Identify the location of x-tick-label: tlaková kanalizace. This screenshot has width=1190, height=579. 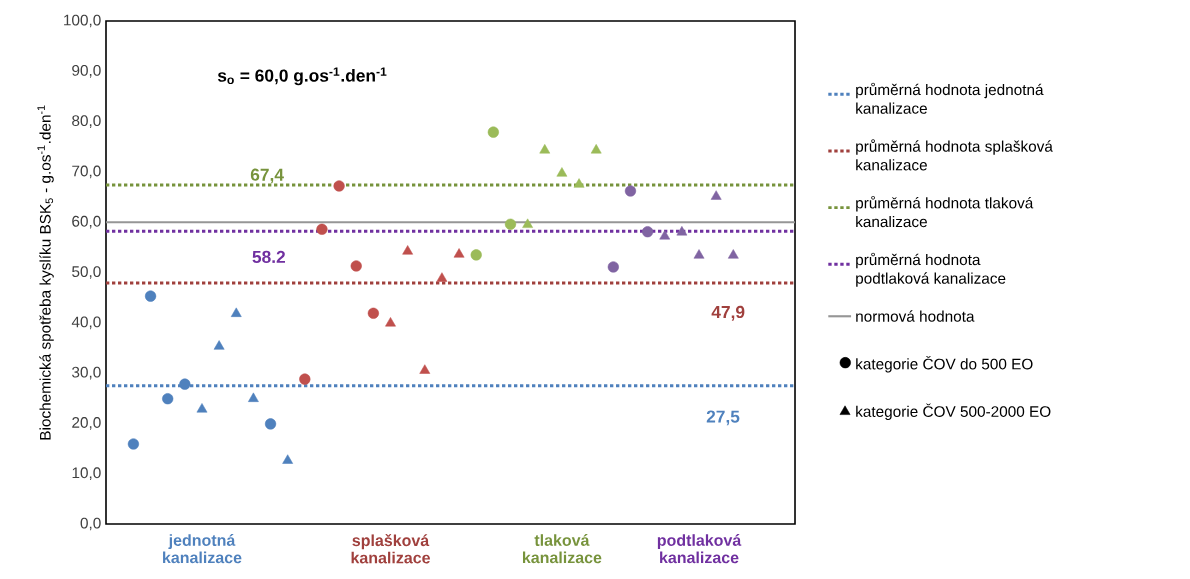
(562, 549).